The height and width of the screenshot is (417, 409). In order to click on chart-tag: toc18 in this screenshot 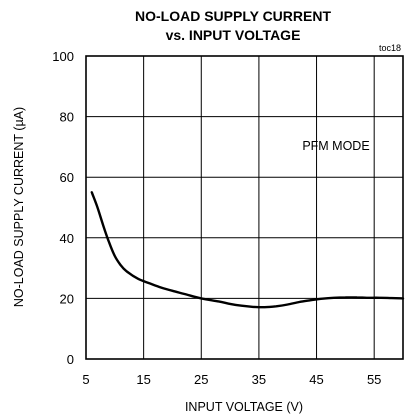, I will do `click(390, 48)`.